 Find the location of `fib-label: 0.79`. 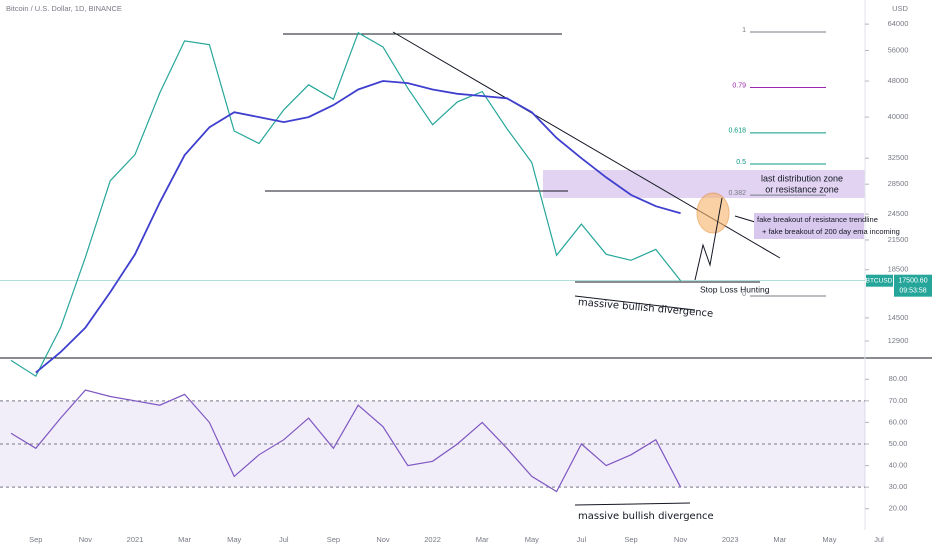

fib-label: 0.79 is located at coordinates (739, 85).